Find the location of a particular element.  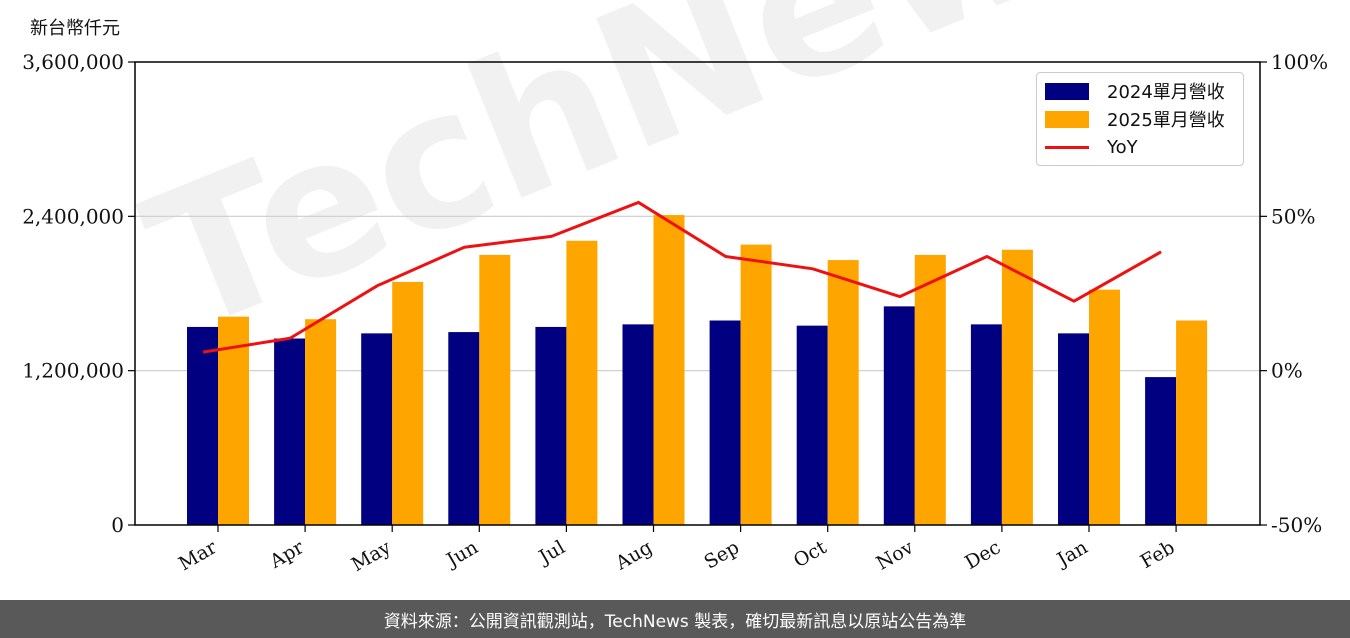

y2-tick-label: -50% is located at coordinates (1296, 525).